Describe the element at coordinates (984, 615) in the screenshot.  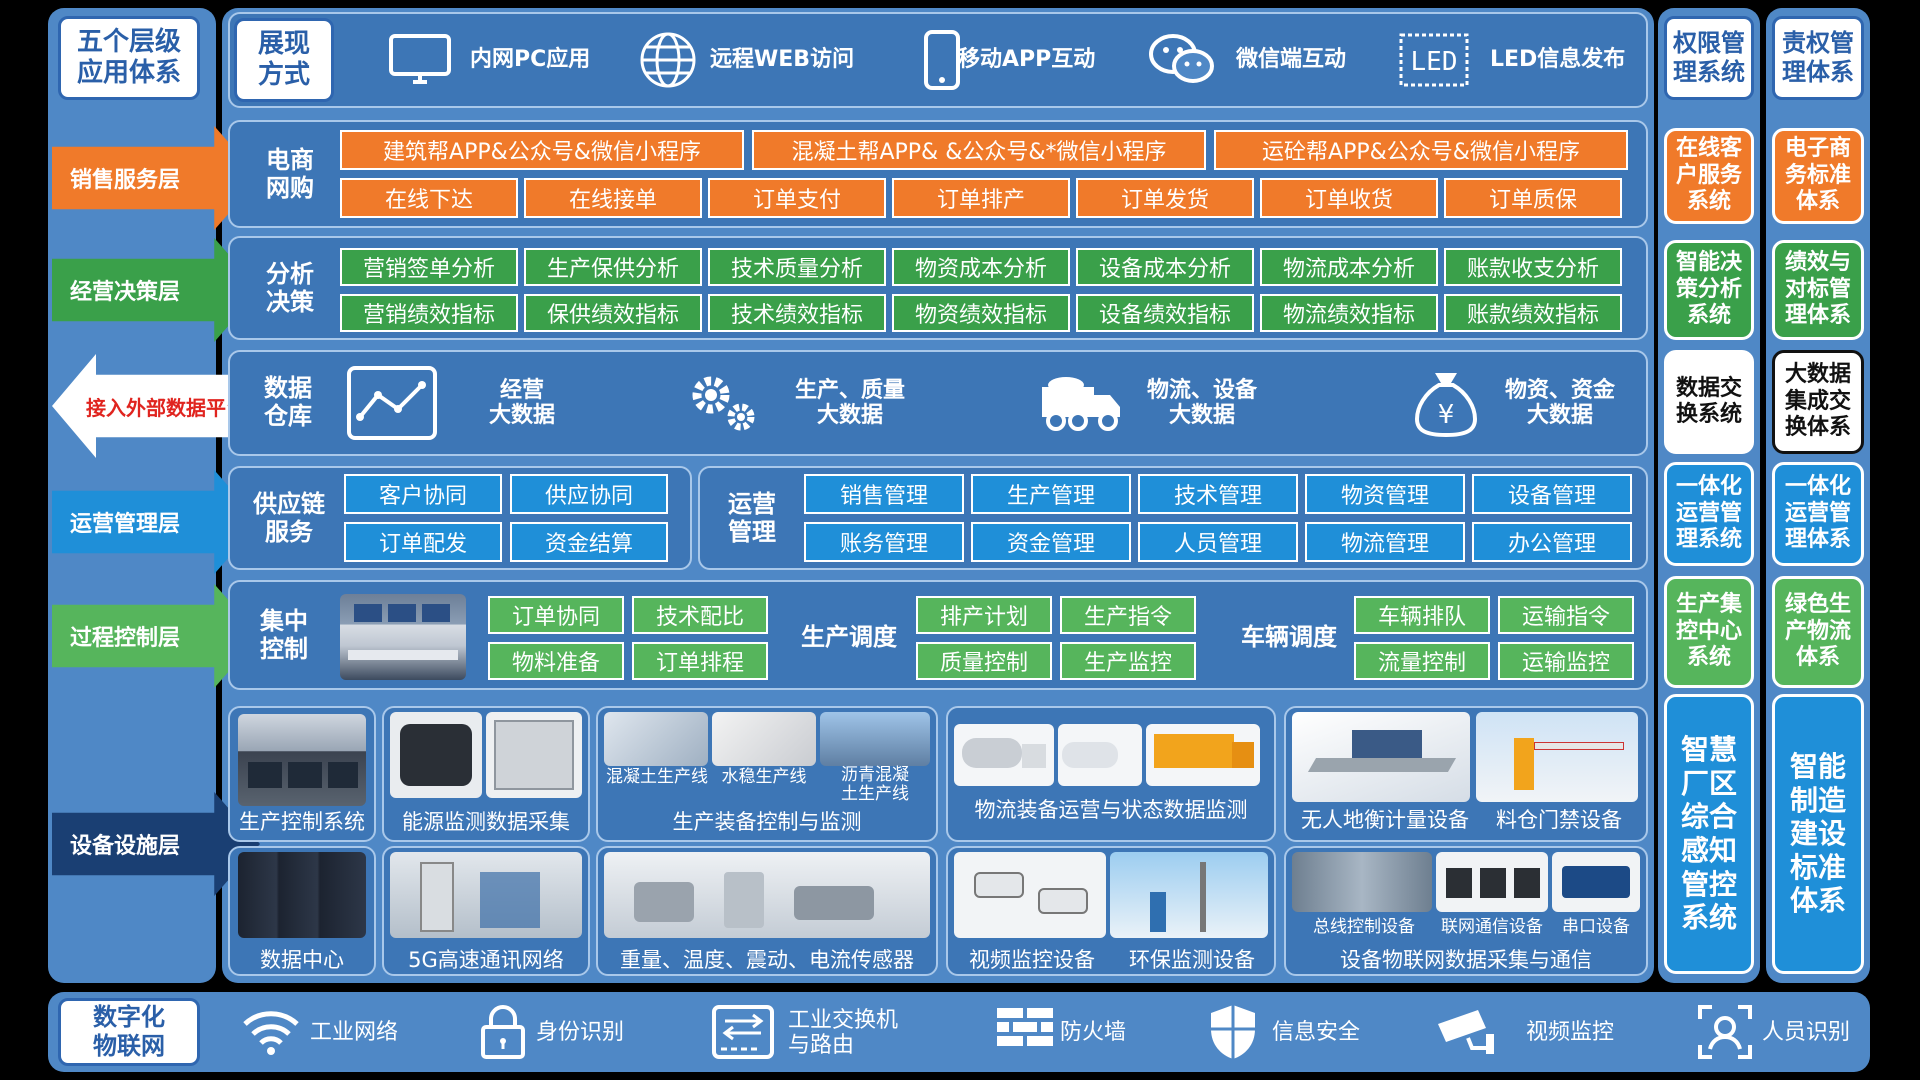
I see `control-chip: 排产计划` at that location.